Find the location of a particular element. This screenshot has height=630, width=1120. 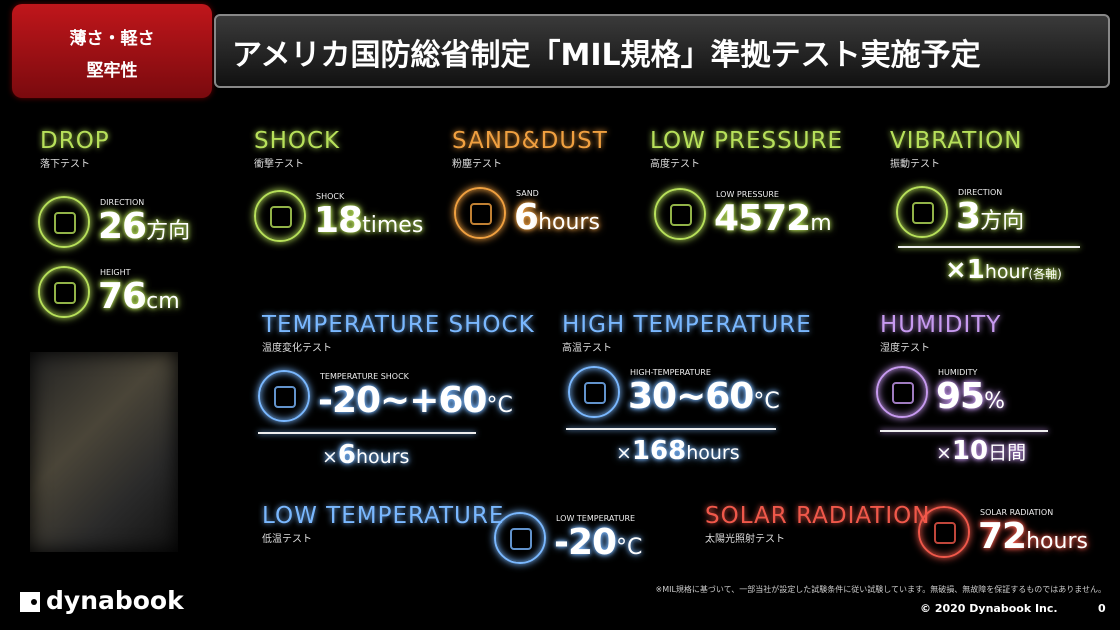

page-number: 0 is located at coordinates (1102, 608).